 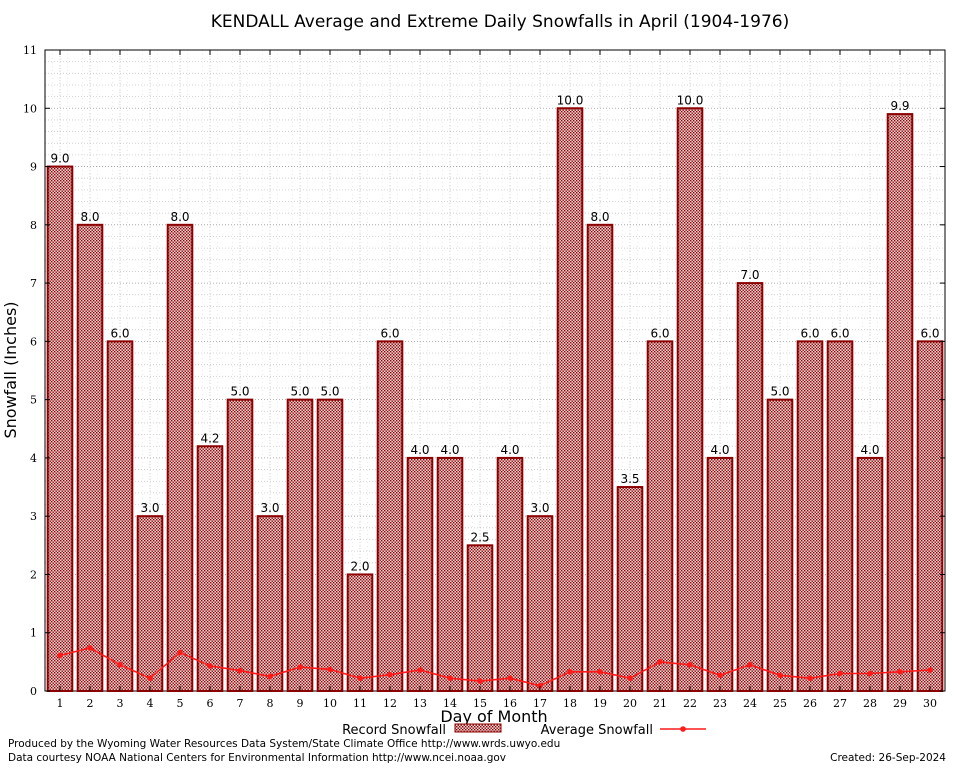 What do you see at coordinates (509, 450) in the screenshot?
I see `bar-value-label-day-16: 4.0` at bounding box center [509, 450].